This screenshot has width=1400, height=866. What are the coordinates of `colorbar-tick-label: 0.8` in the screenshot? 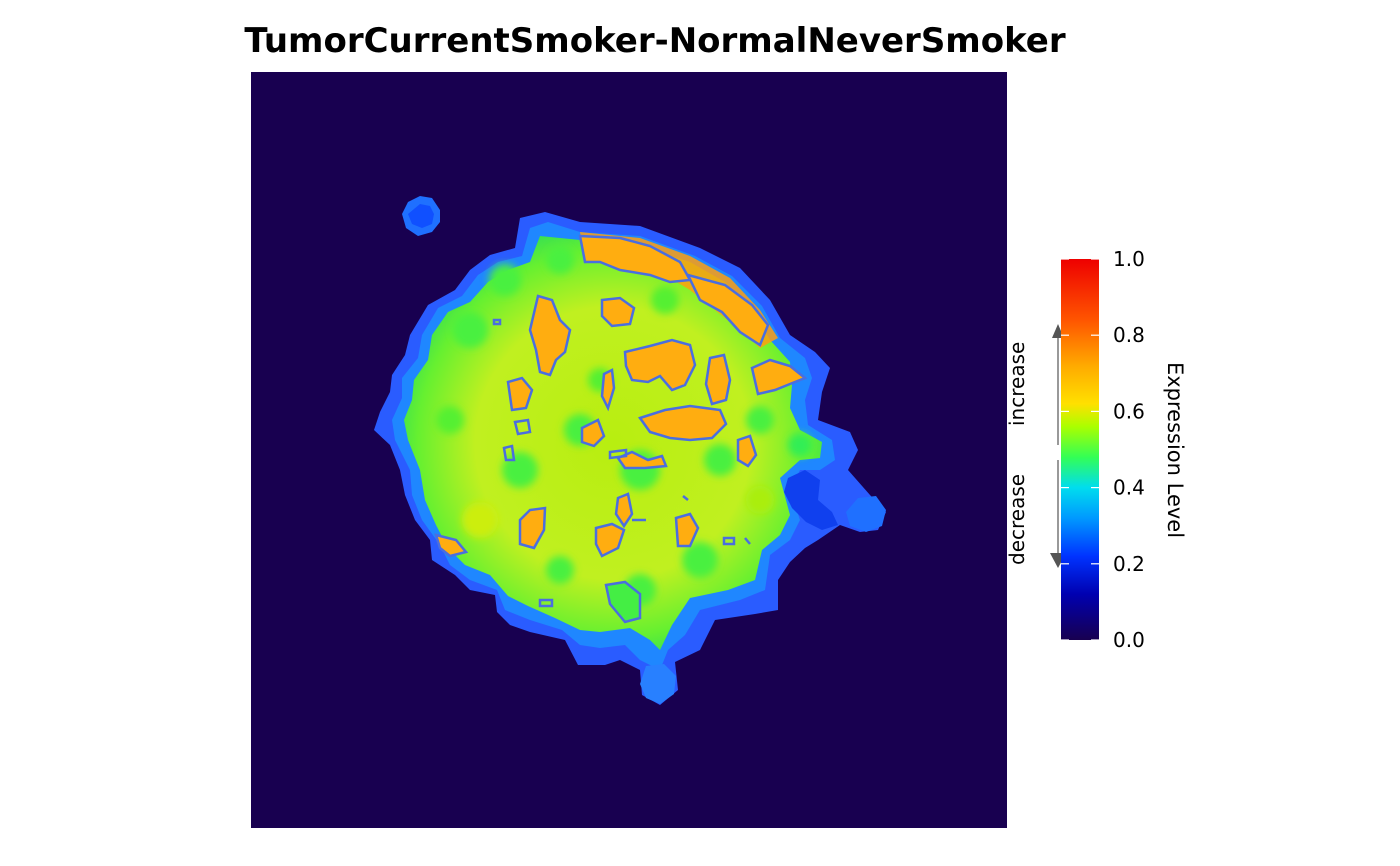 It's located at (1129, 335).